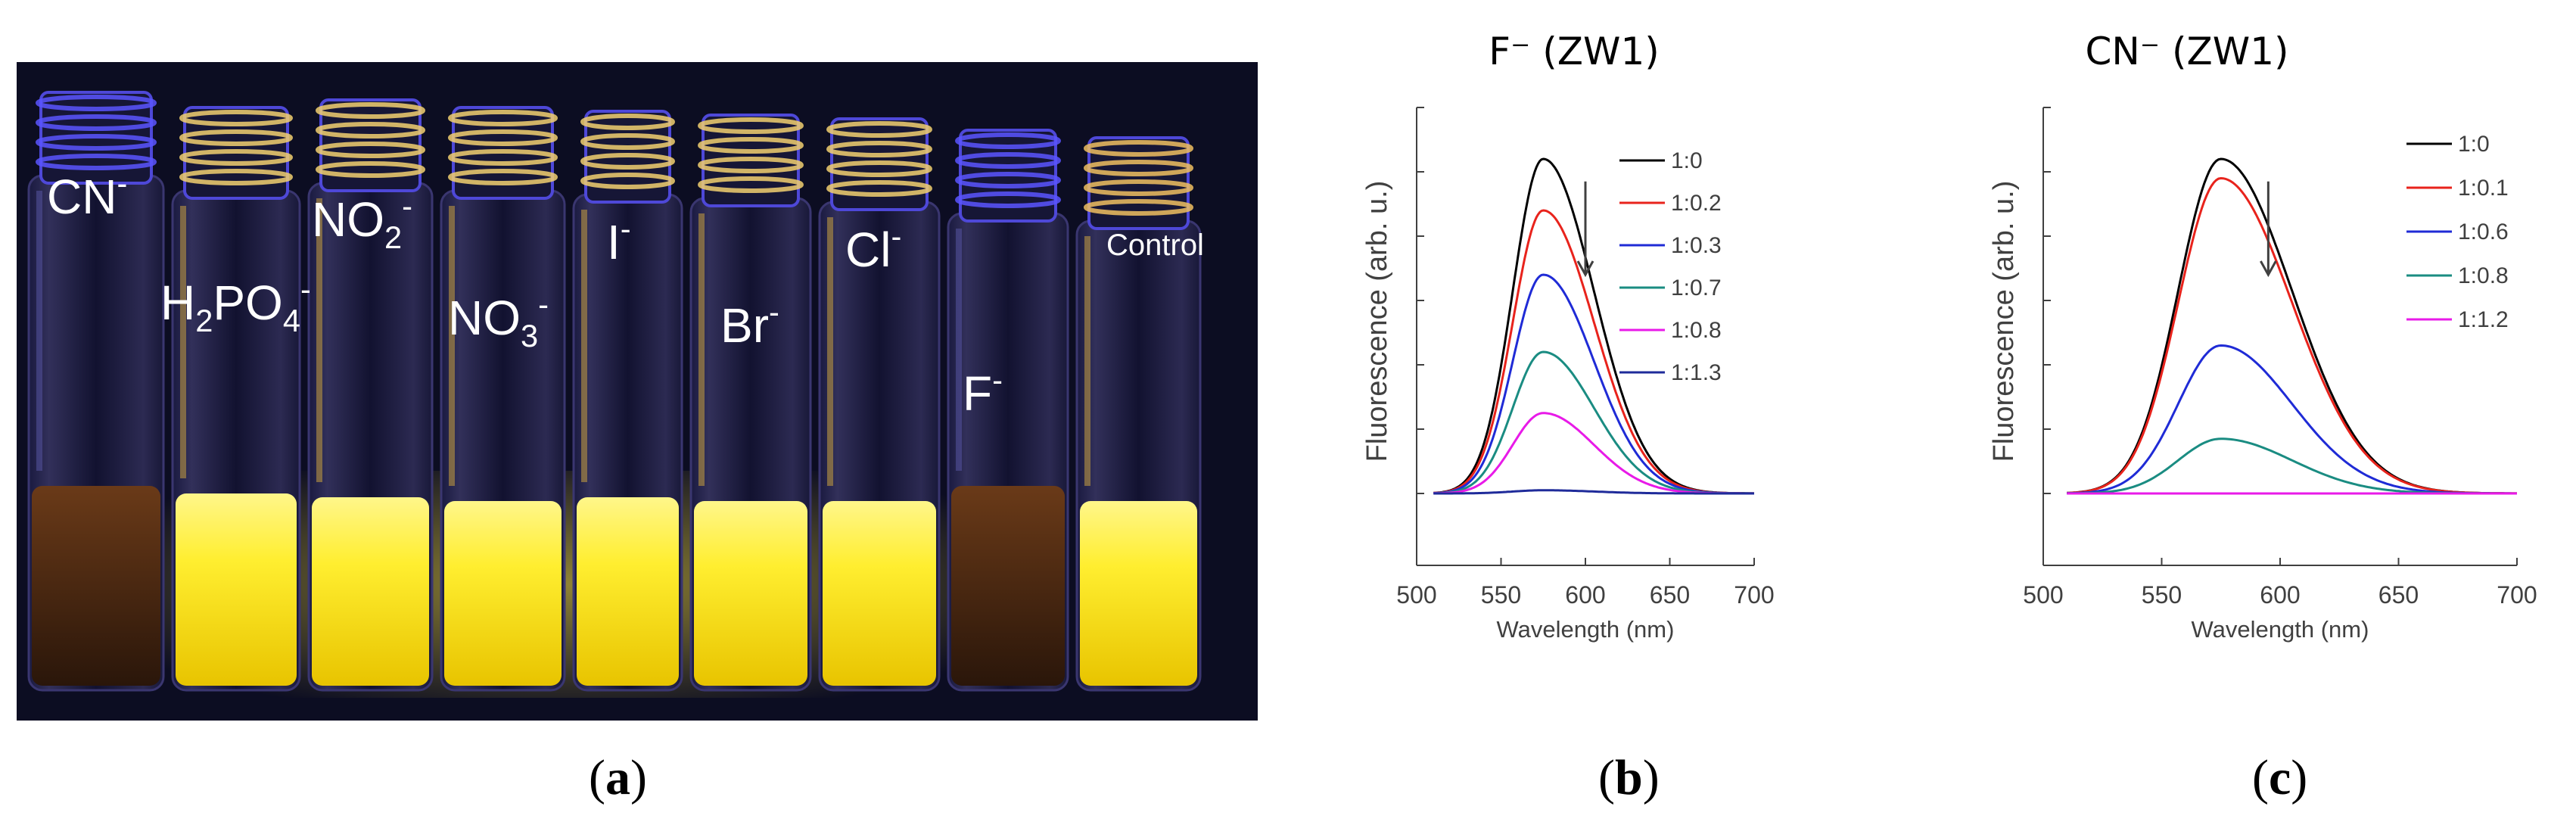 The height and width of the screenshot is (828, 2576). Describe the element at coordinates (2483, 188) in the screenshot. I see `legend-label: 1:0.1` at that location.